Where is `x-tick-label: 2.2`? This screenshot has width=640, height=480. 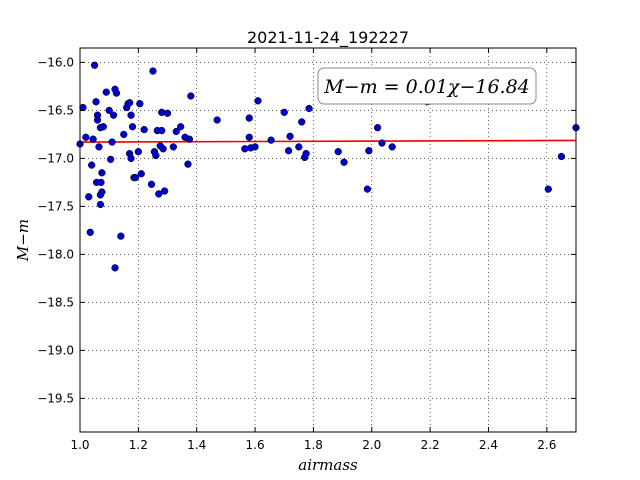 x-tick-label: 2.2 is located at coordinates (430, 445).